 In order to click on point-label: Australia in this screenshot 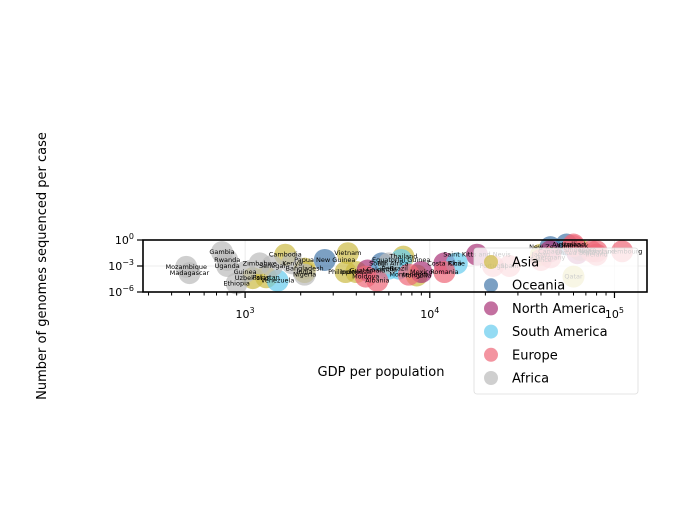, I will do `click(566, 245)`.